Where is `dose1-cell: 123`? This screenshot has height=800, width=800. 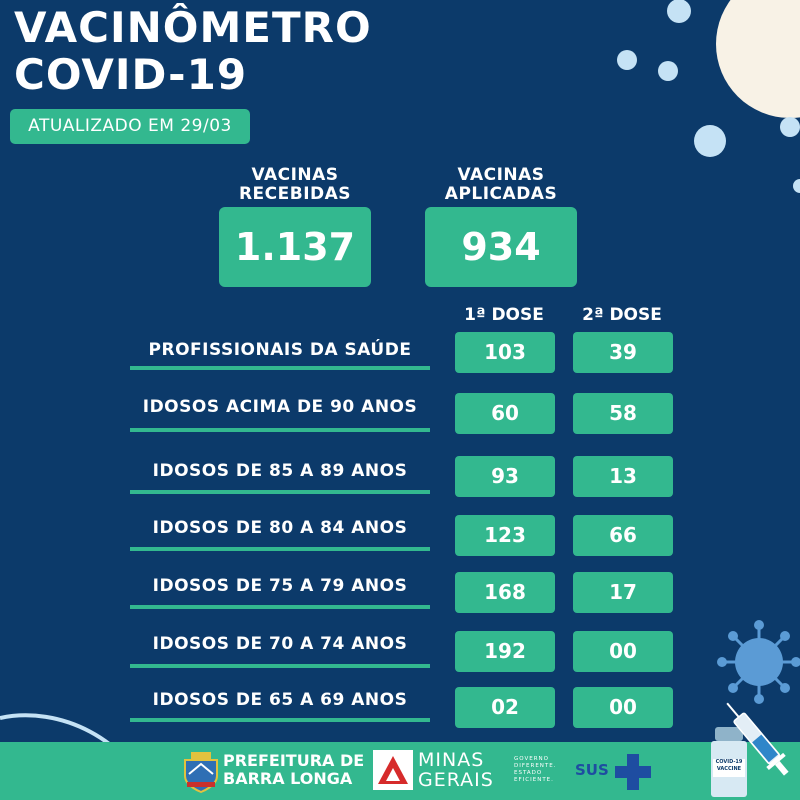 dose1-cell: 123 is located at coordinates (505, 535).